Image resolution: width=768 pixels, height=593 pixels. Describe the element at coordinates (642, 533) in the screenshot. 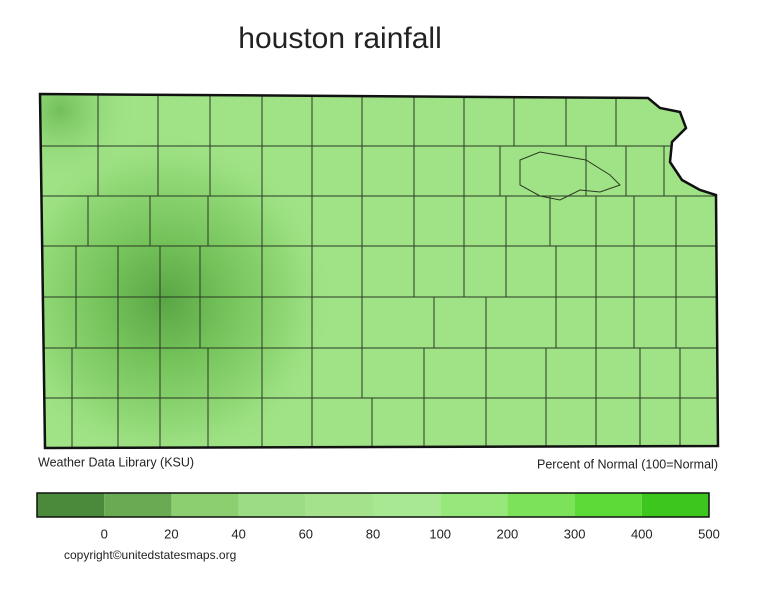

I see `legend-tick-label: 400` at that location.